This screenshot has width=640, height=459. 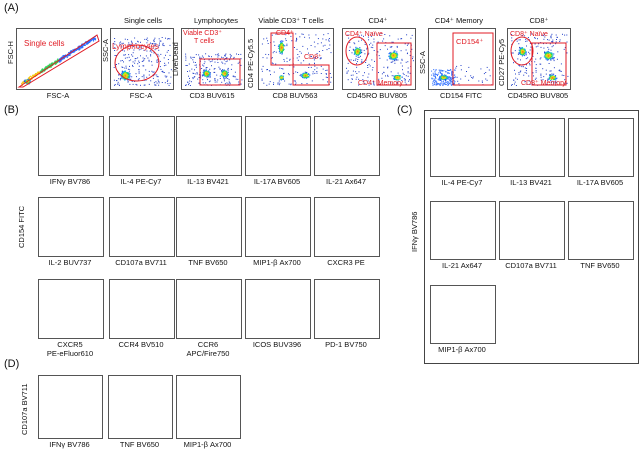 What do you see at coordinates (58, 95) in the screenshot?
I see `a1-x-label: FSC-A` at bounding box center [58, 95].